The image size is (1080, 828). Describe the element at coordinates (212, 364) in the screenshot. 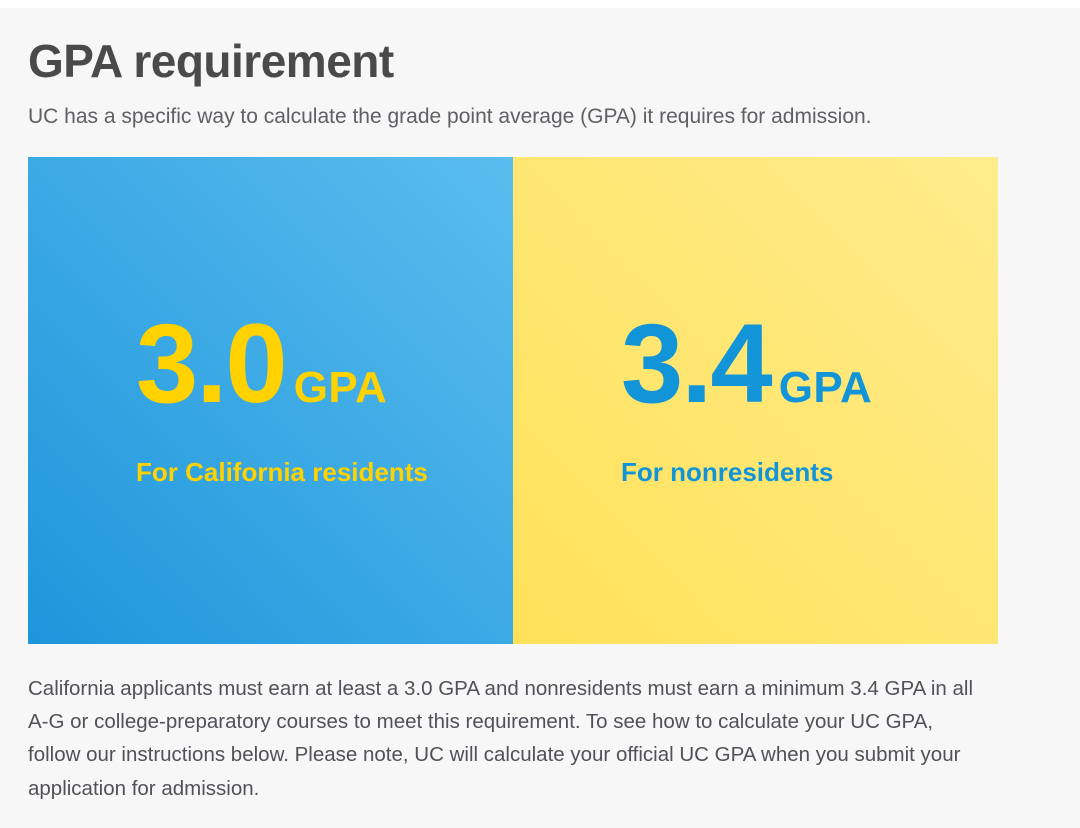

I see `gpa-value: 3.0` at that location.